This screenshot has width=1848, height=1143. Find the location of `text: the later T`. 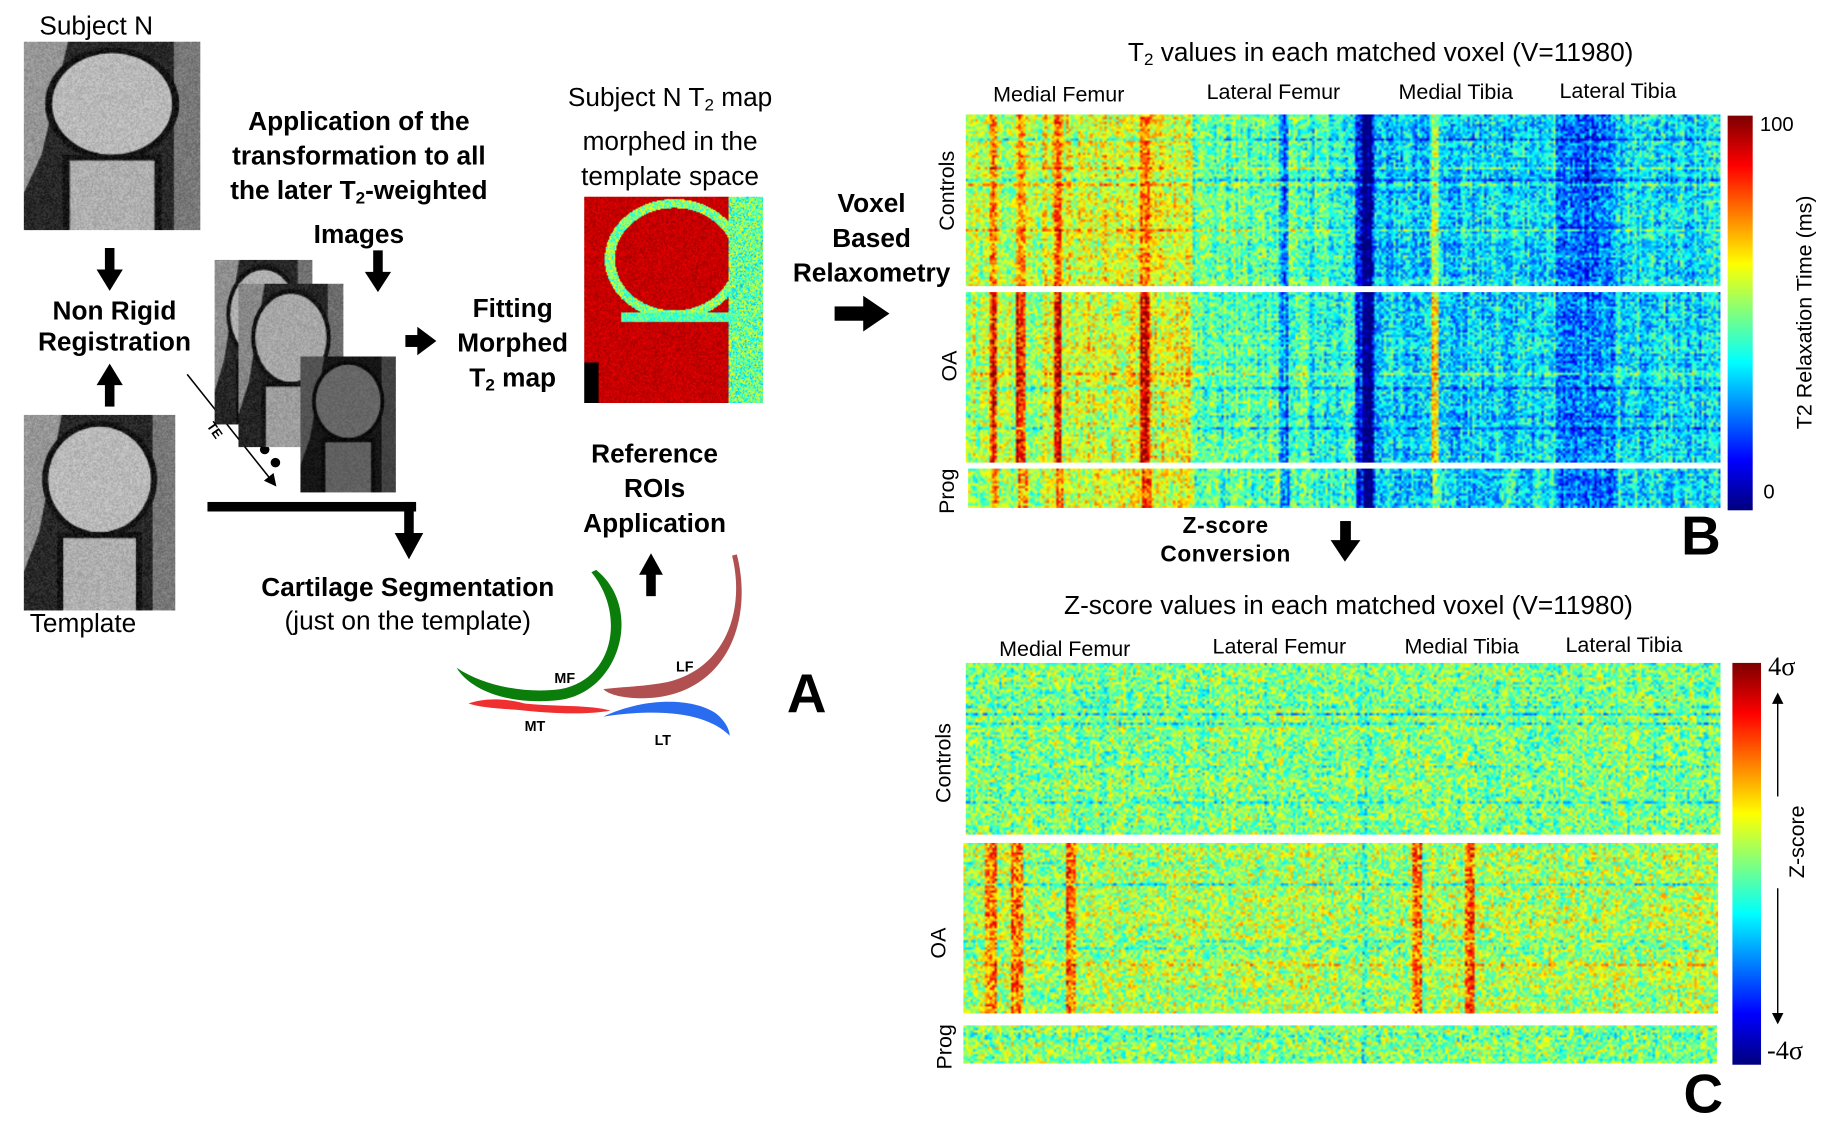

text: the later T is located at coordinates (293, 190).